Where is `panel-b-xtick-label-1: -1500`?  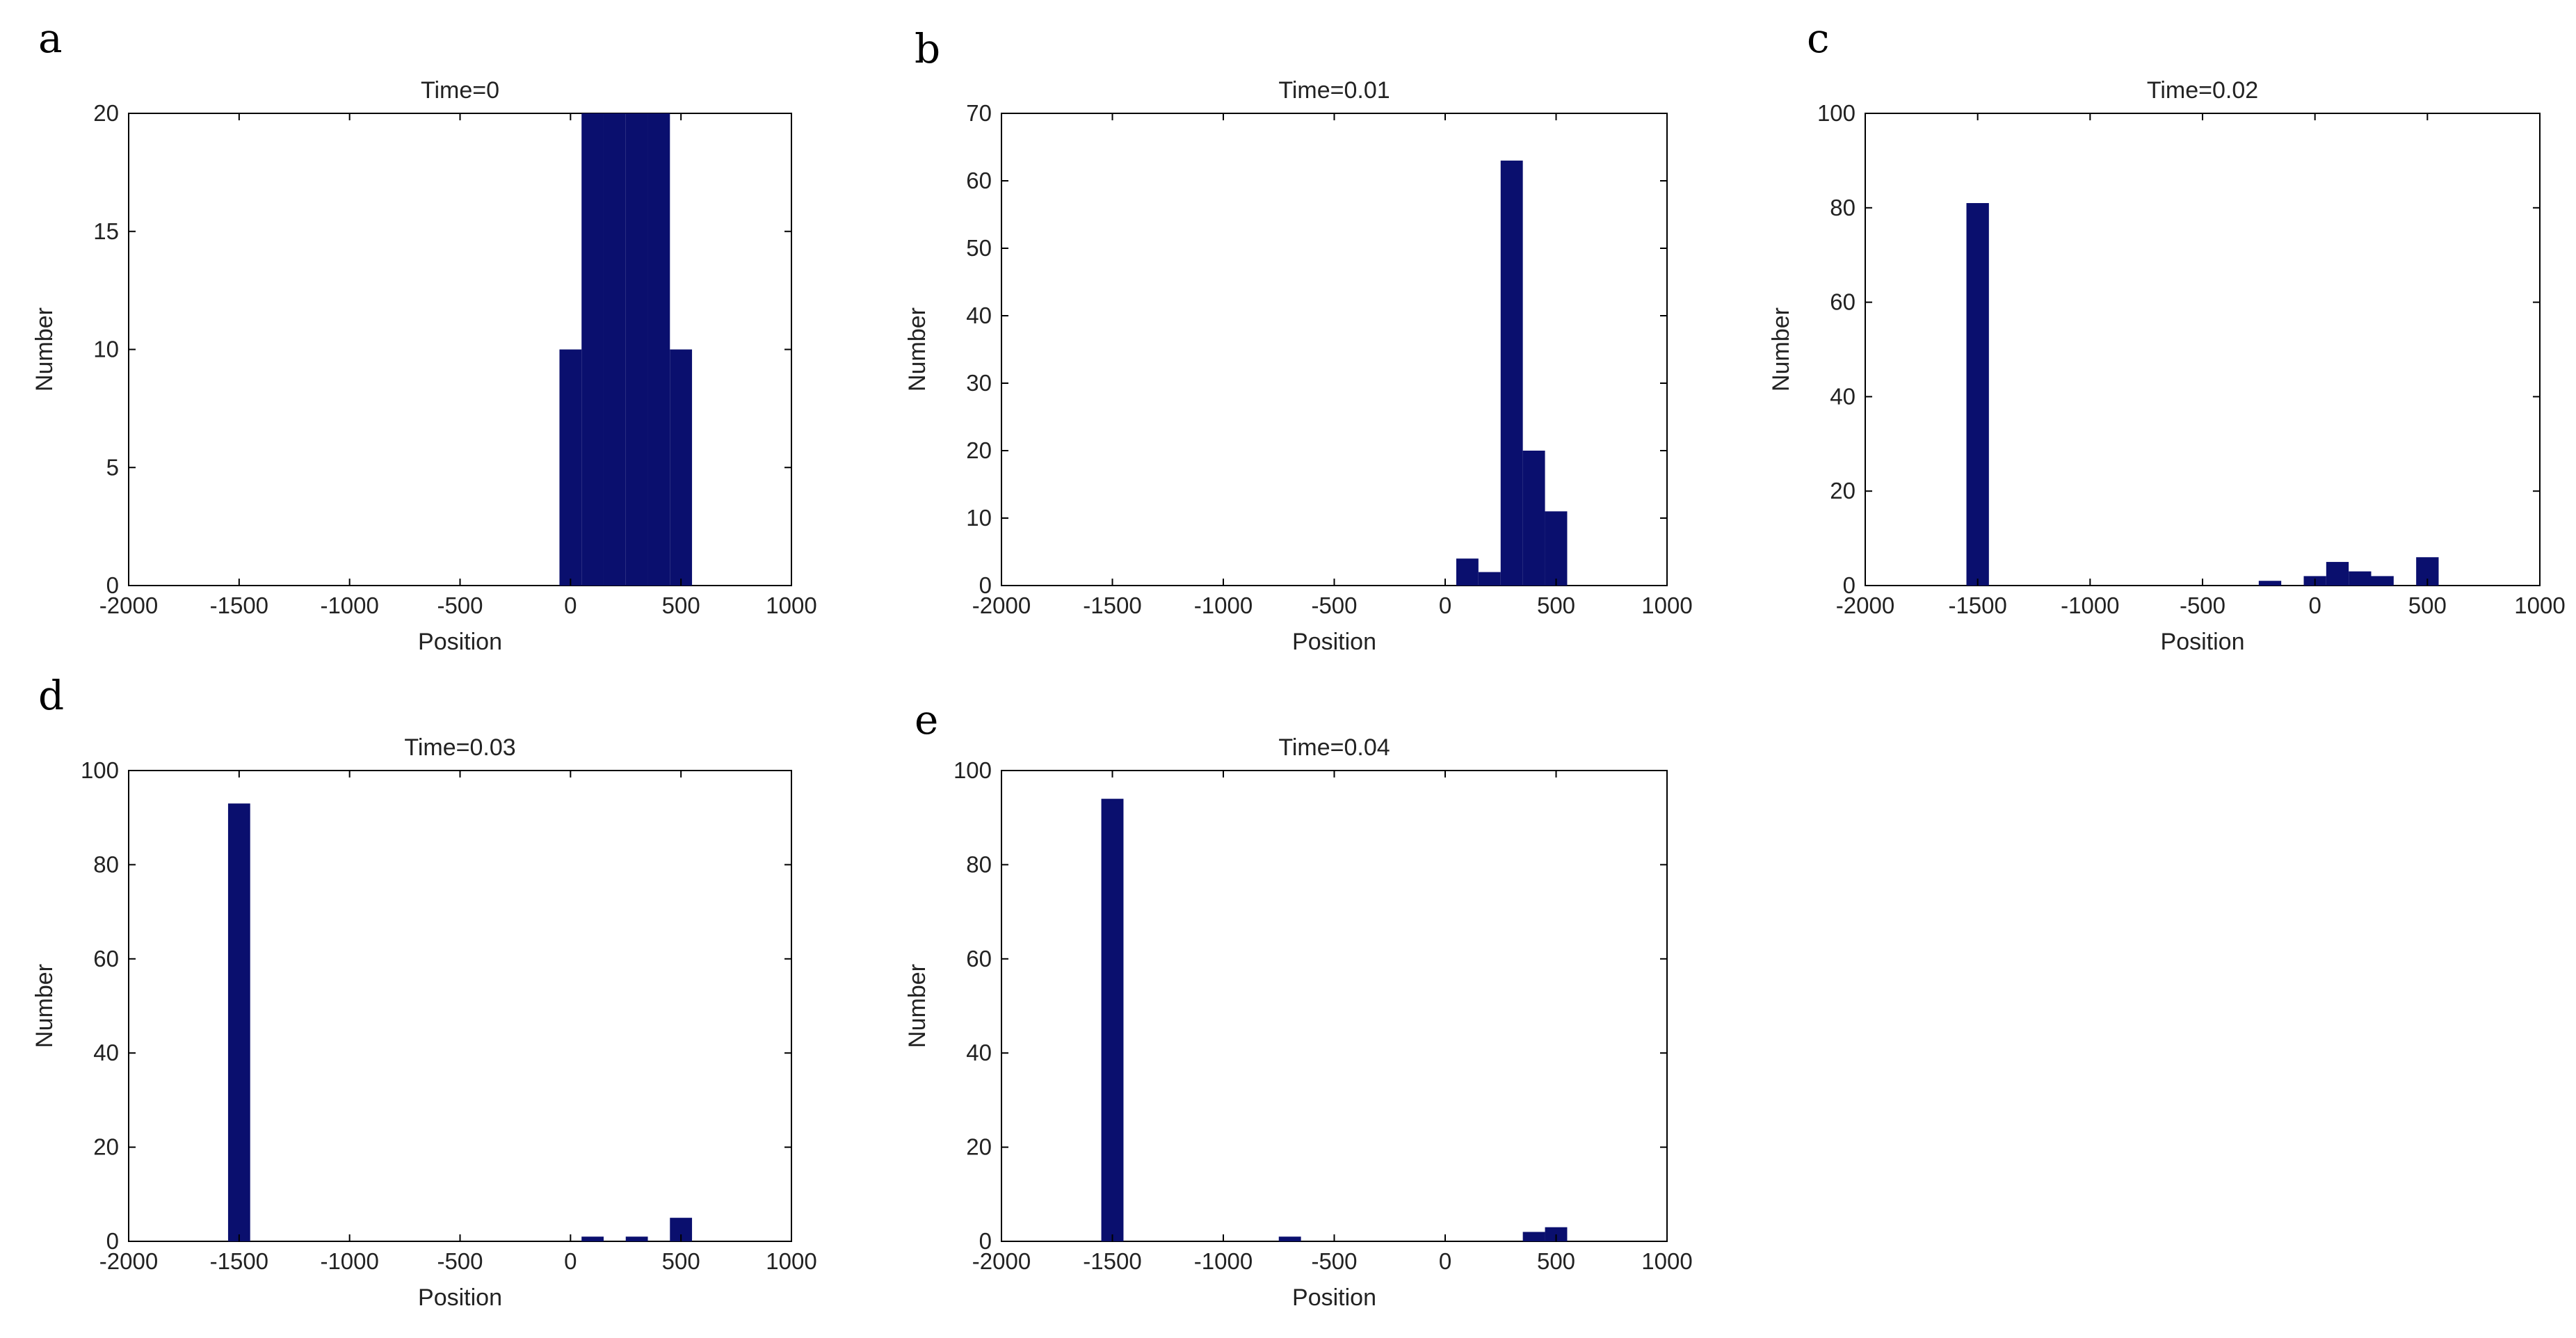 panel-b-xtick-label-1: -1500 is located at coordinates (1112, 605).